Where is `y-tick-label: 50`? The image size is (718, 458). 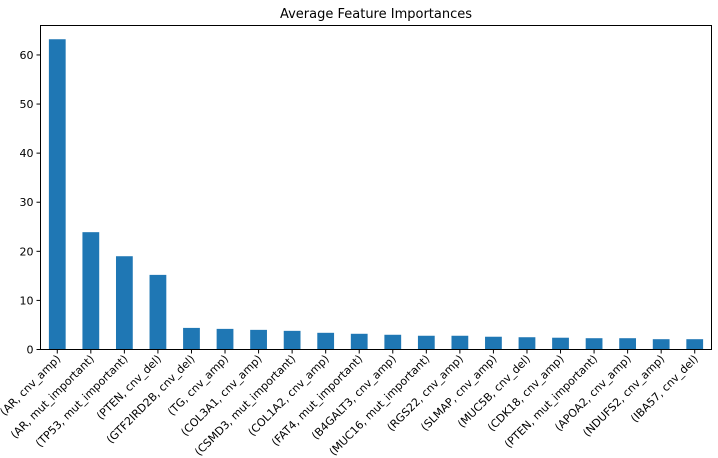
y-tick-label: 50 is located at coordinates (27, 104).